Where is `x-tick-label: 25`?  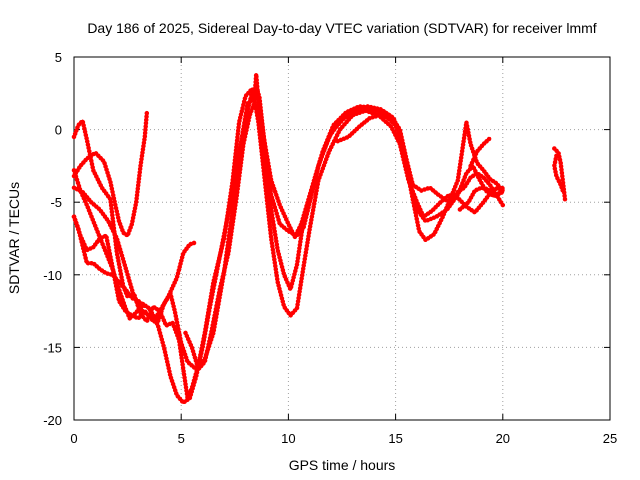 x-tick-label: 25 is located at coordinates (610, 438).